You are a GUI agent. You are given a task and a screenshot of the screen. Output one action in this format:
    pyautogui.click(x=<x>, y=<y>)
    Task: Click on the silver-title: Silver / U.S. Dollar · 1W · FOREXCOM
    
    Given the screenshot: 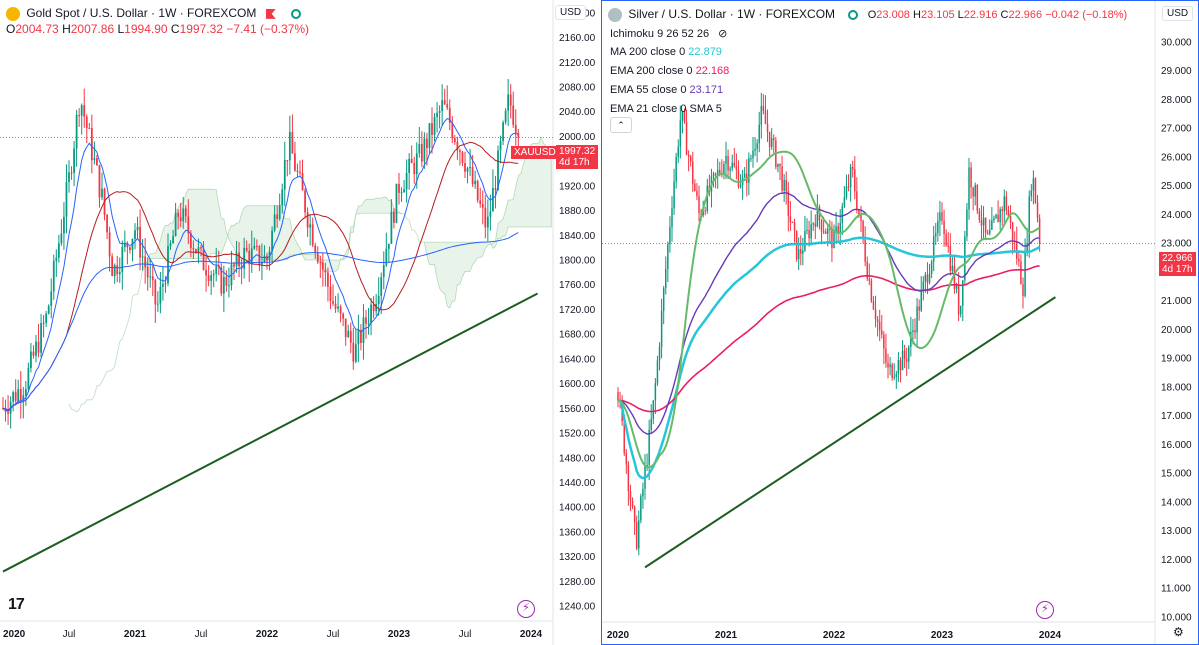 What is the action you would take?
    pyautogui.click(x=732, y=14)
    